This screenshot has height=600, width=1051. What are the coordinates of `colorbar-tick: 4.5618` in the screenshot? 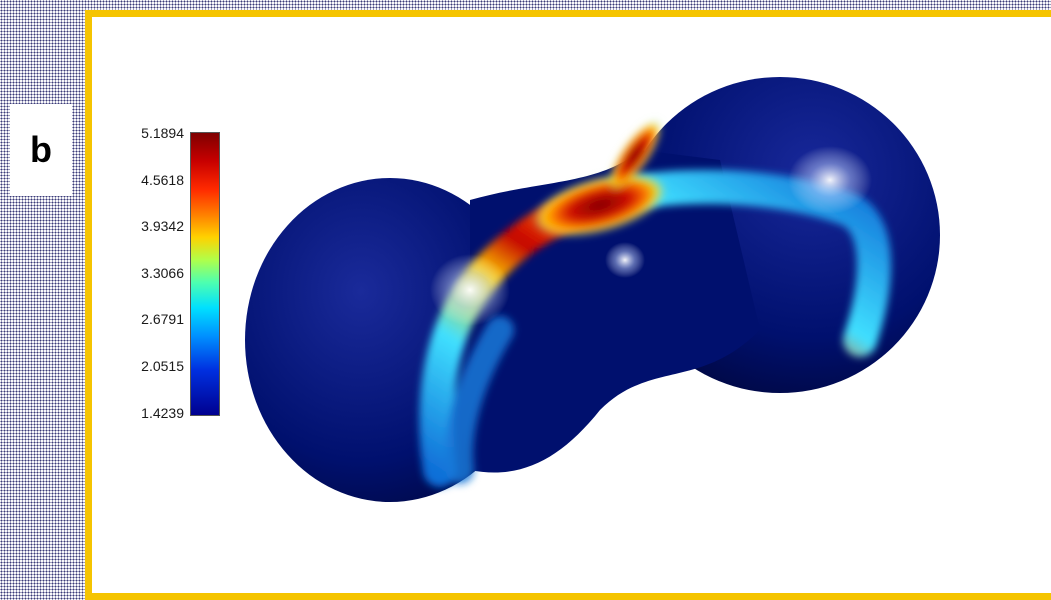 It's located at (162, 180).